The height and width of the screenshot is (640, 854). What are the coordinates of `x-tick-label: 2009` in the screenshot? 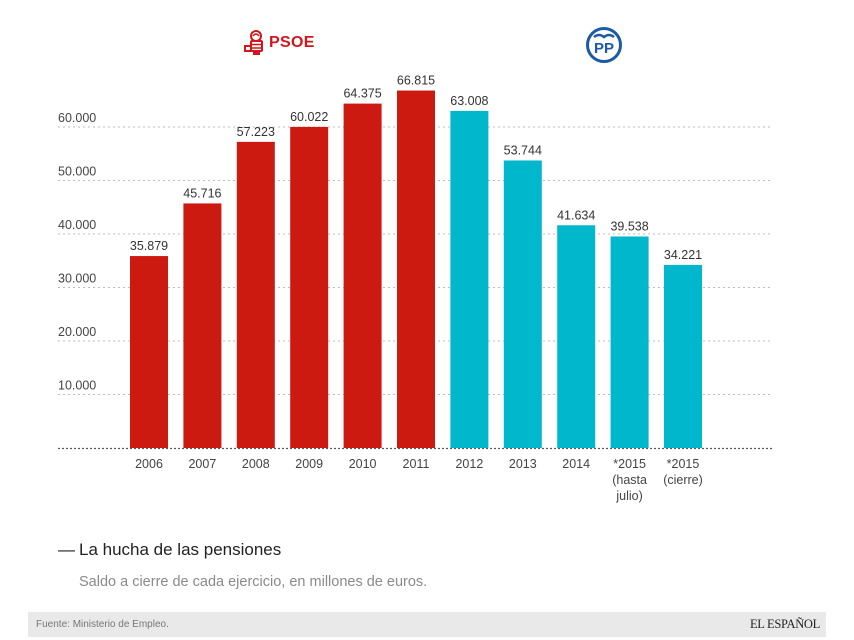 It's located at (309, 464).